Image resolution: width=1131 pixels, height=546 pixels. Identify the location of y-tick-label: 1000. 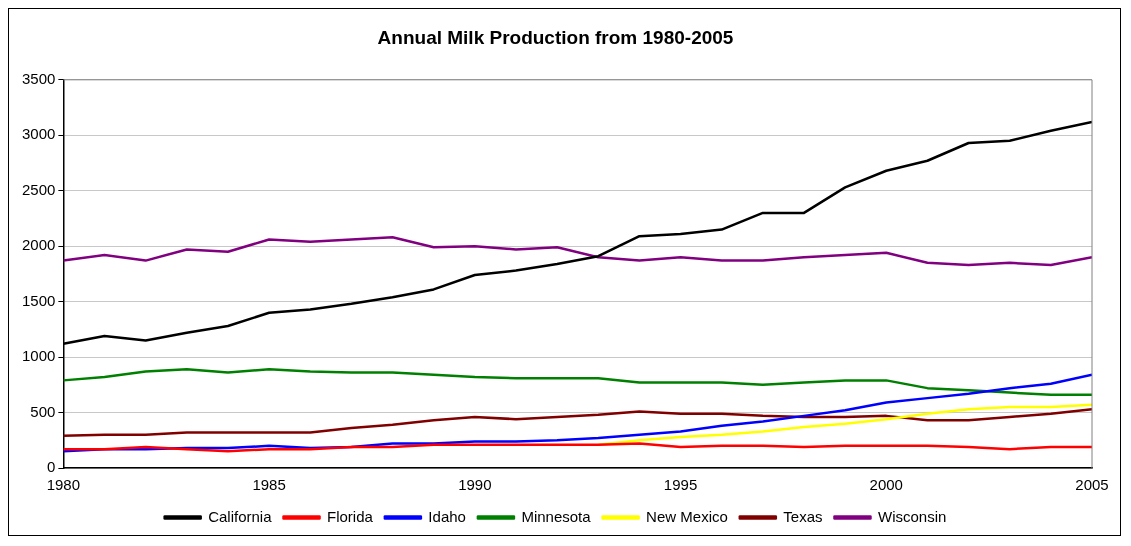
(38, 356).